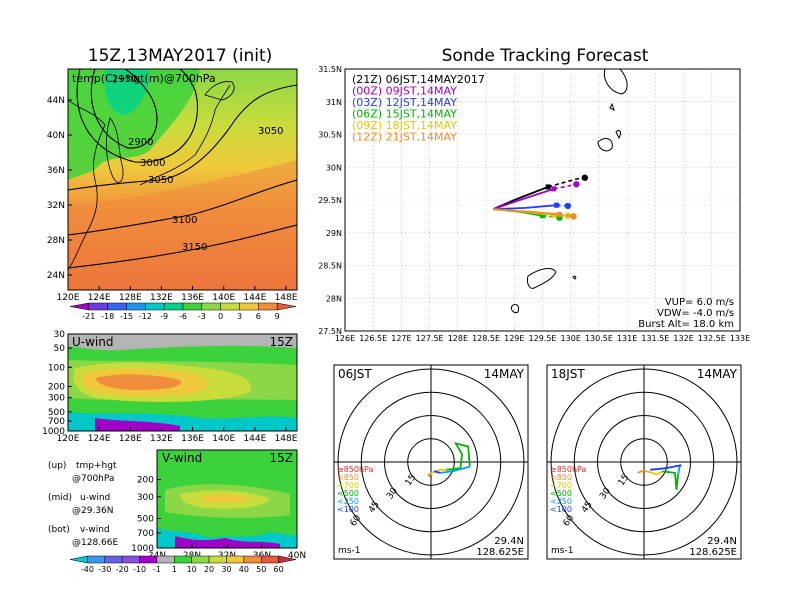  Describe the element at coordinates (107, 316) in the screenshot. I see `temp-colorbar-label: -18` at that location.